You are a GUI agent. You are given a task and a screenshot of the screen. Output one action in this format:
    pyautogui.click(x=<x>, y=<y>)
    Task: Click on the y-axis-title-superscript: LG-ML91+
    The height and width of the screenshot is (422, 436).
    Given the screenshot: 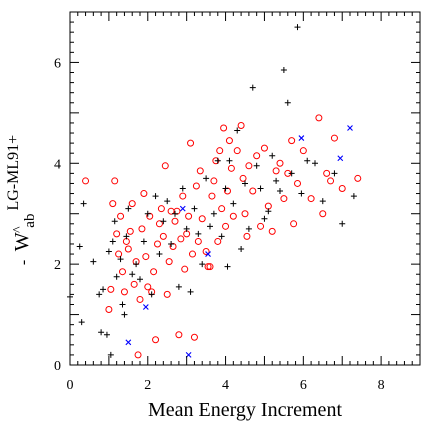 What is the action you would take?
    pyautogui.click(x=13, y=173)
    